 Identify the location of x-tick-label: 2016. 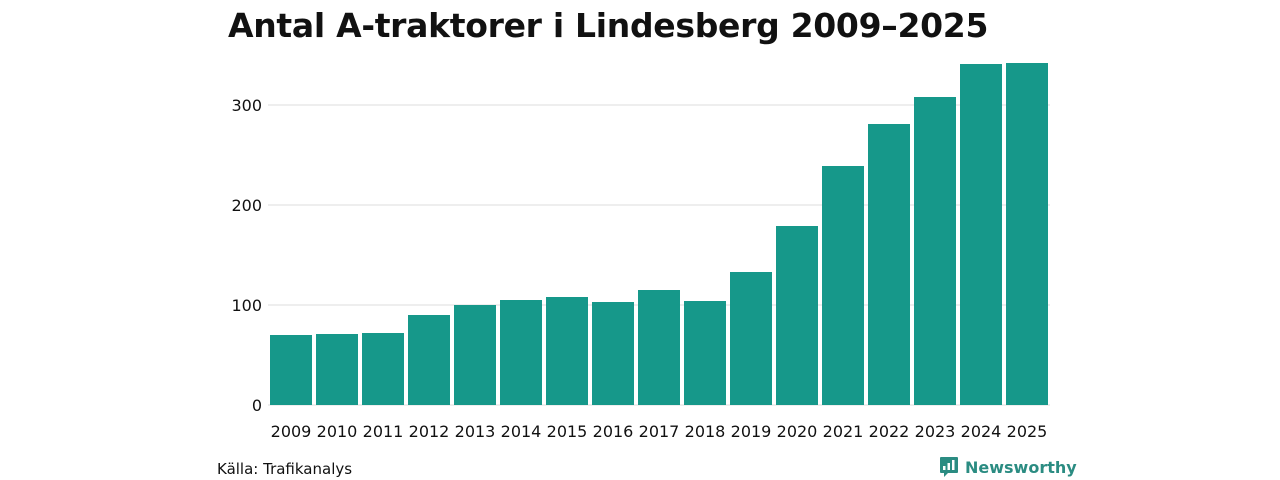
(613, 431).